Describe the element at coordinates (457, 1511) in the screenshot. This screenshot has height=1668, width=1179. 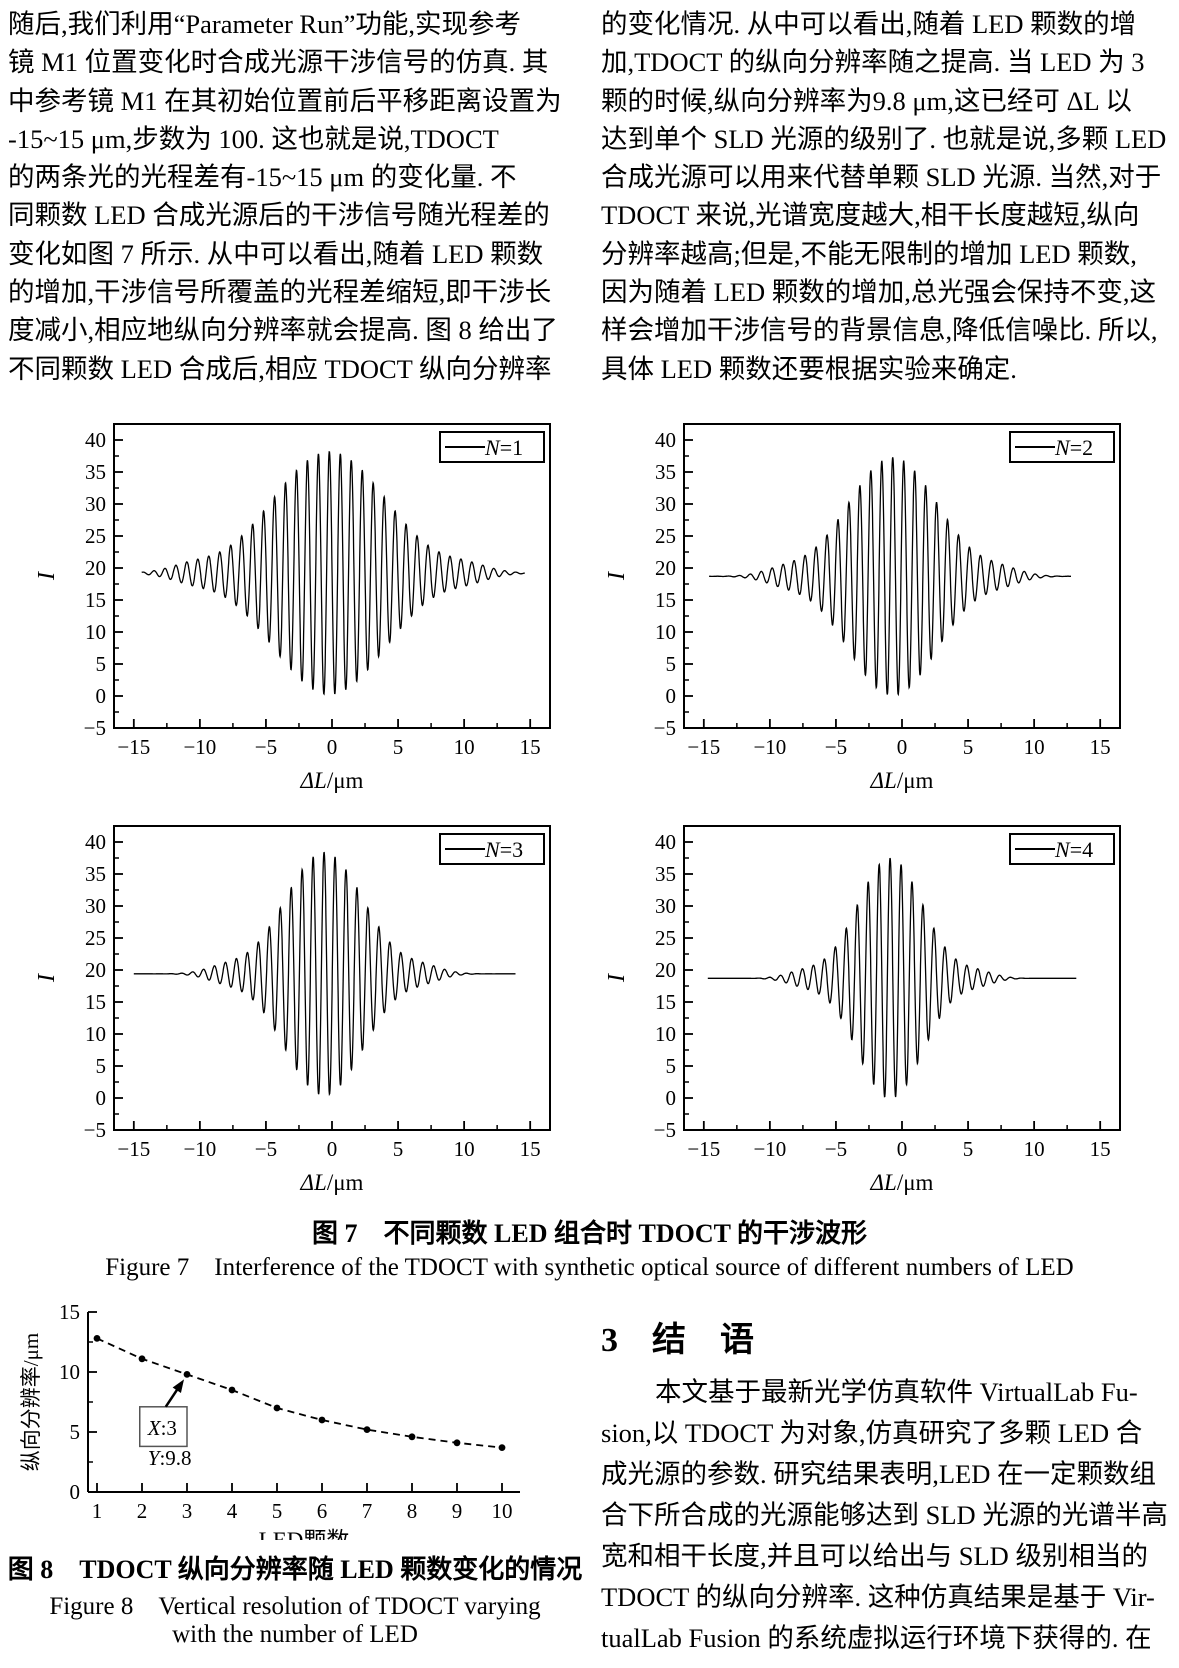
I see `svg-text: 9` at that location.